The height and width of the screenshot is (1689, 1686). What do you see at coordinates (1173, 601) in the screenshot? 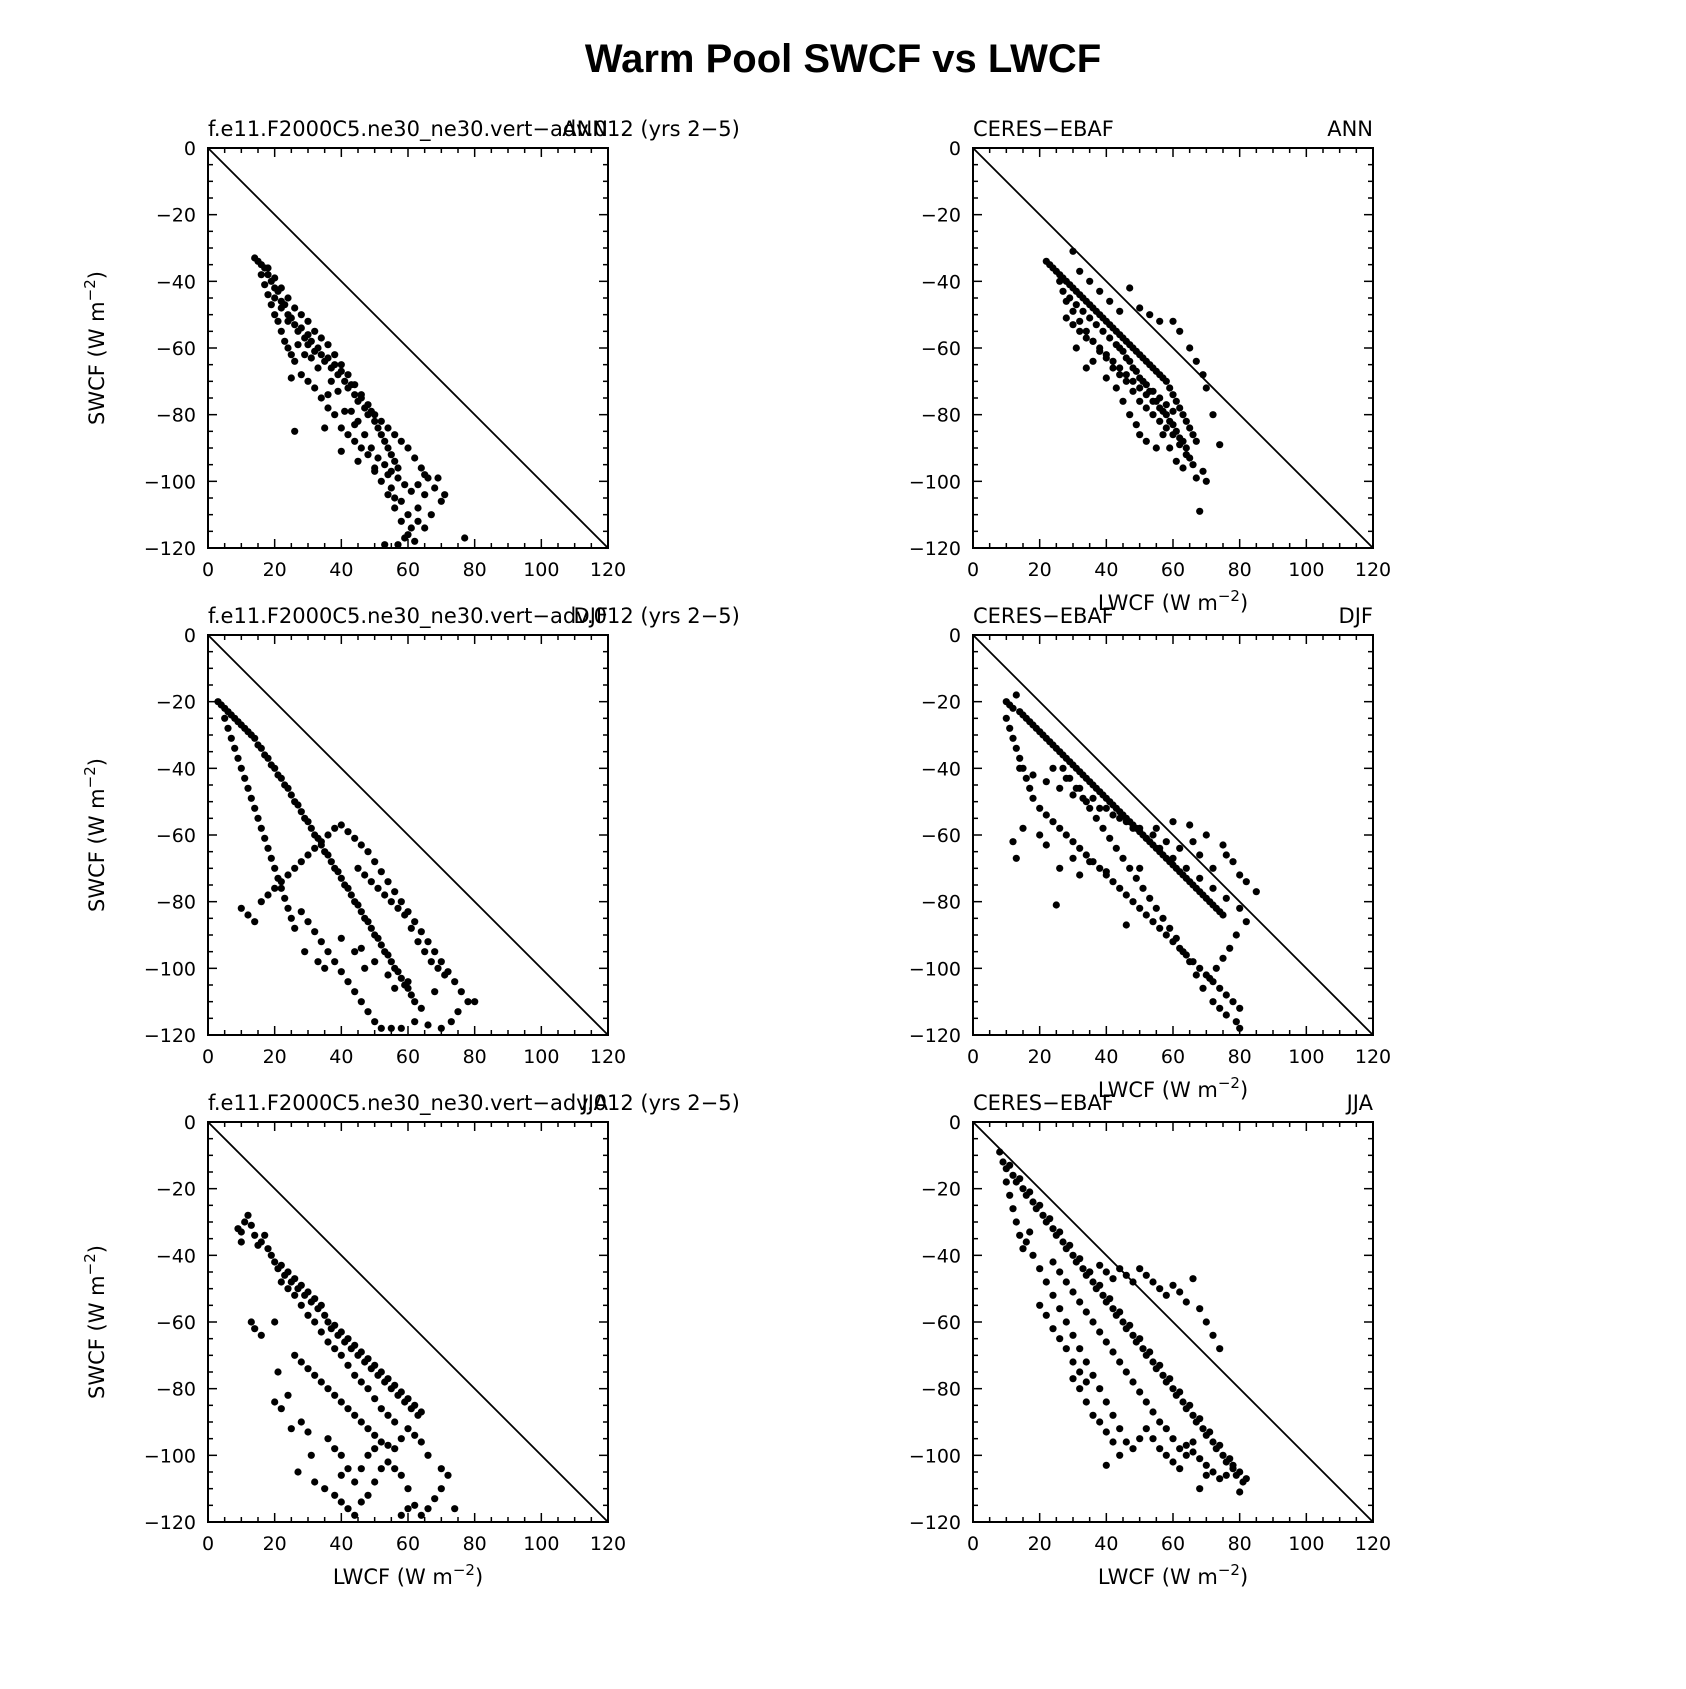
I see `x-axis-label: LWCF (W m−2)` at bounding box center [1173, 601].